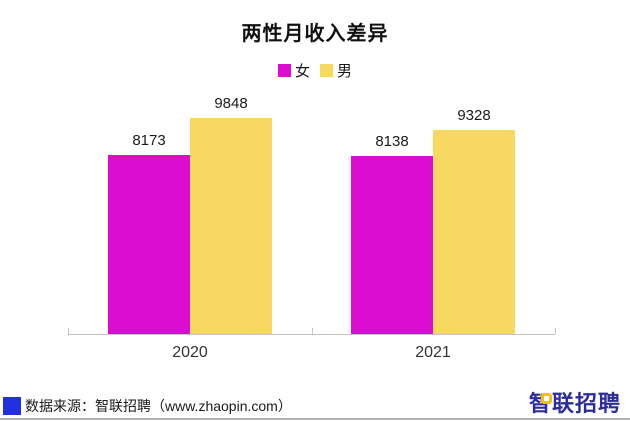 This screenshot has width=630, height=422. What do you see at coordinates (315, 70) in the screenshot?
I see `legend: 女男` at bounding box center [315, 70].